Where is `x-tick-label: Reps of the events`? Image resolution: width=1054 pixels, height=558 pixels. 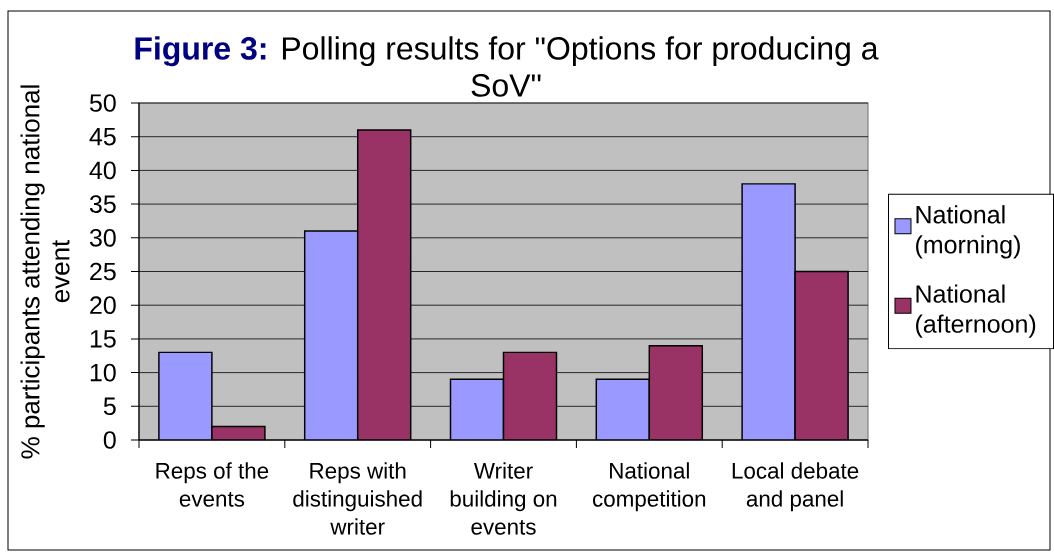 x-tick-label: Reps of the events is located at coordinates (212, 484).